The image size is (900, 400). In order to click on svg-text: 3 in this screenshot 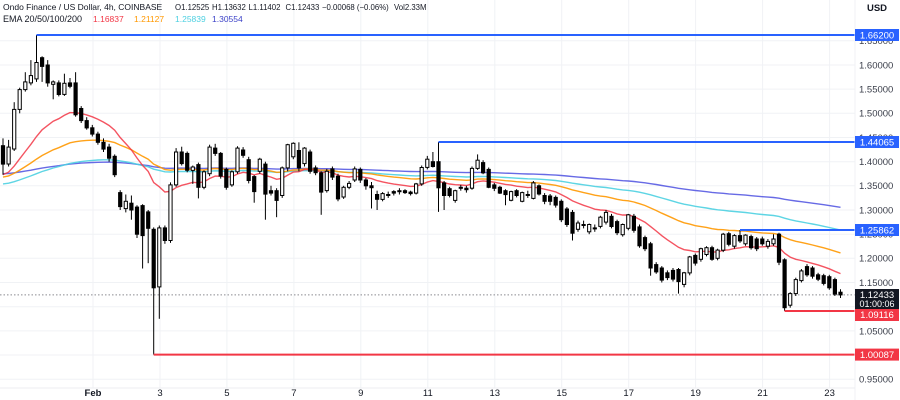, I will do `click(159, 393)`.